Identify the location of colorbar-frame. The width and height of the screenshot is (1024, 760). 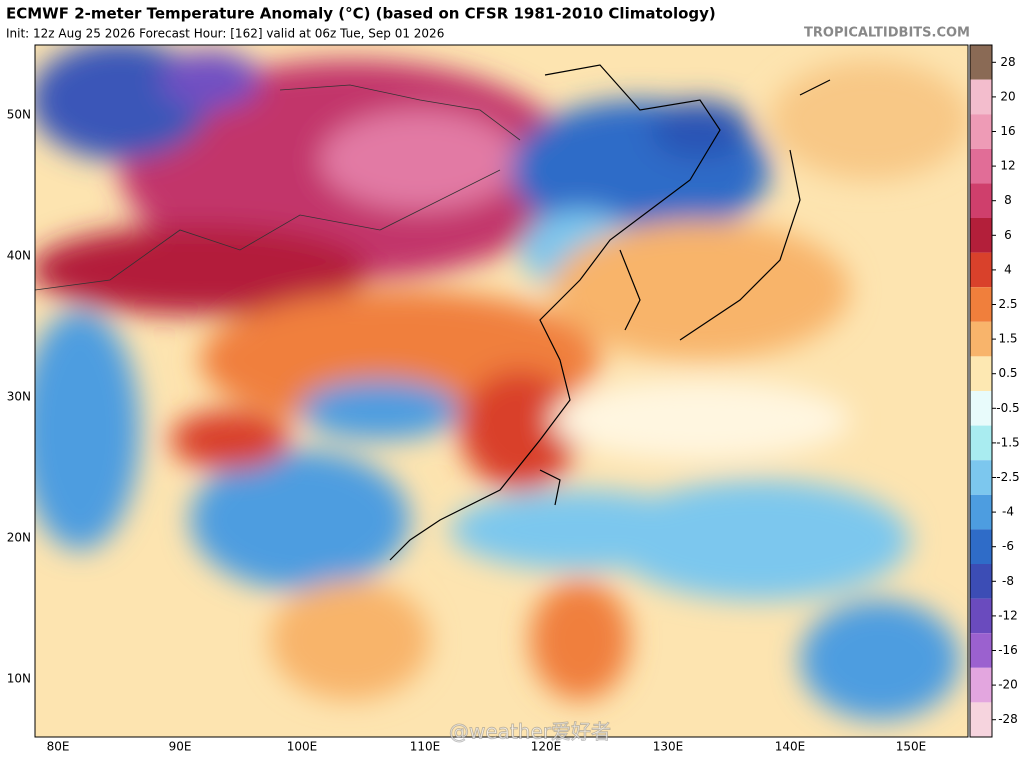
(981, 391).